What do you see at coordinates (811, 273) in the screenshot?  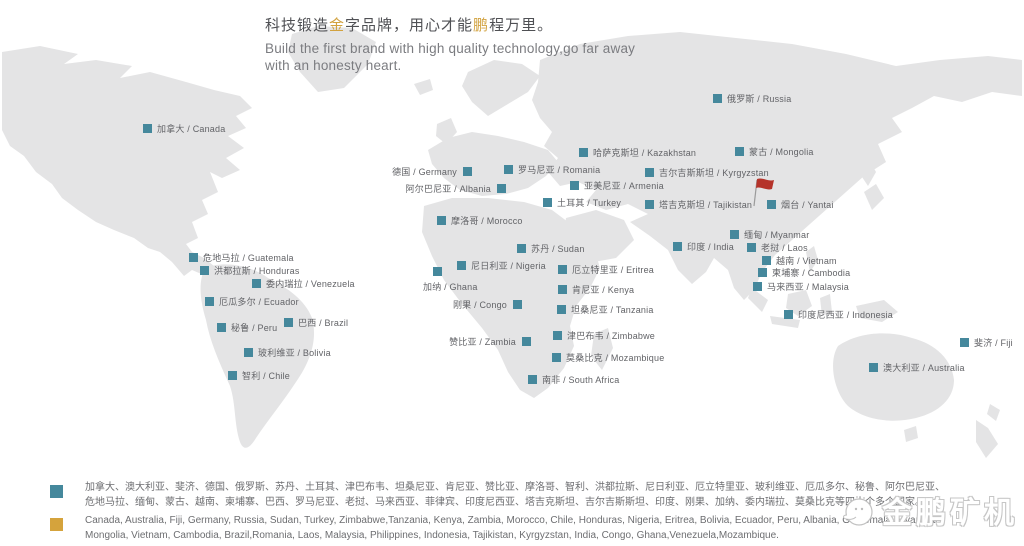 I see `location-label: 柬埔寨 / Cambodia` at bounding box center [811, 273].